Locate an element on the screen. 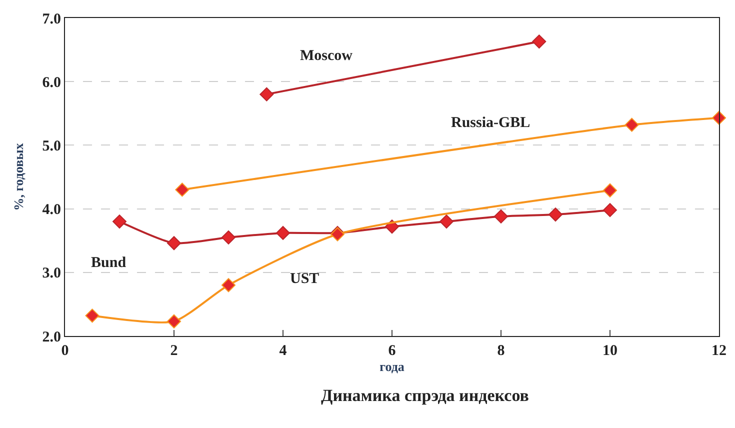 The image size is (735, 428). x-tick-label: 2 is located at coordinates (174, 351).